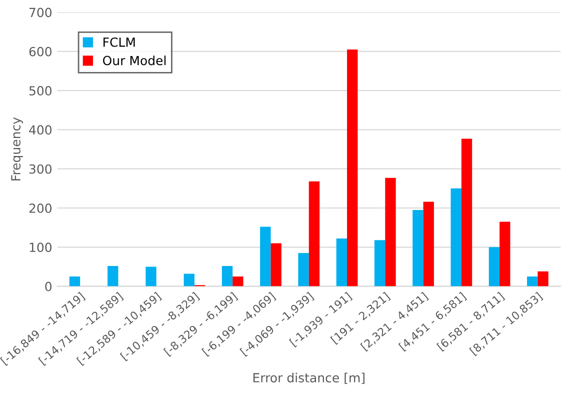  I want to click on y-axis-title: Frequency, so click(17, 148).